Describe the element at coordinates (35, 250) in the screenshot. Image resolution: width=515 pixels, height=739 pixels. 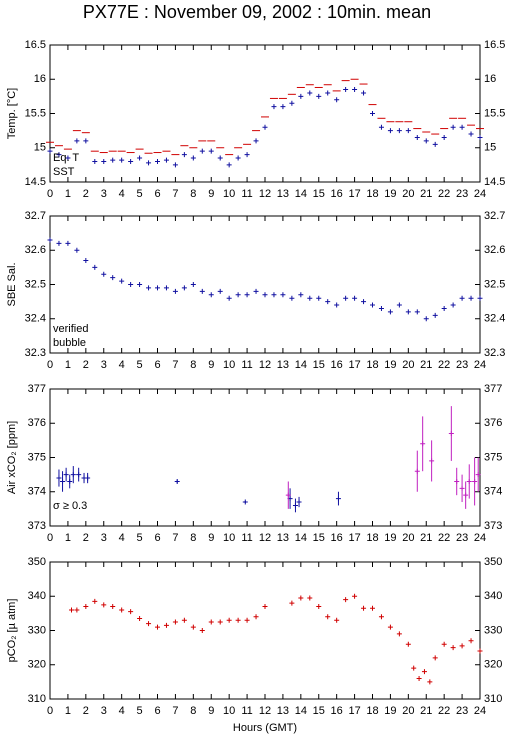
I see `y-tick-label: 32.6` at that location.